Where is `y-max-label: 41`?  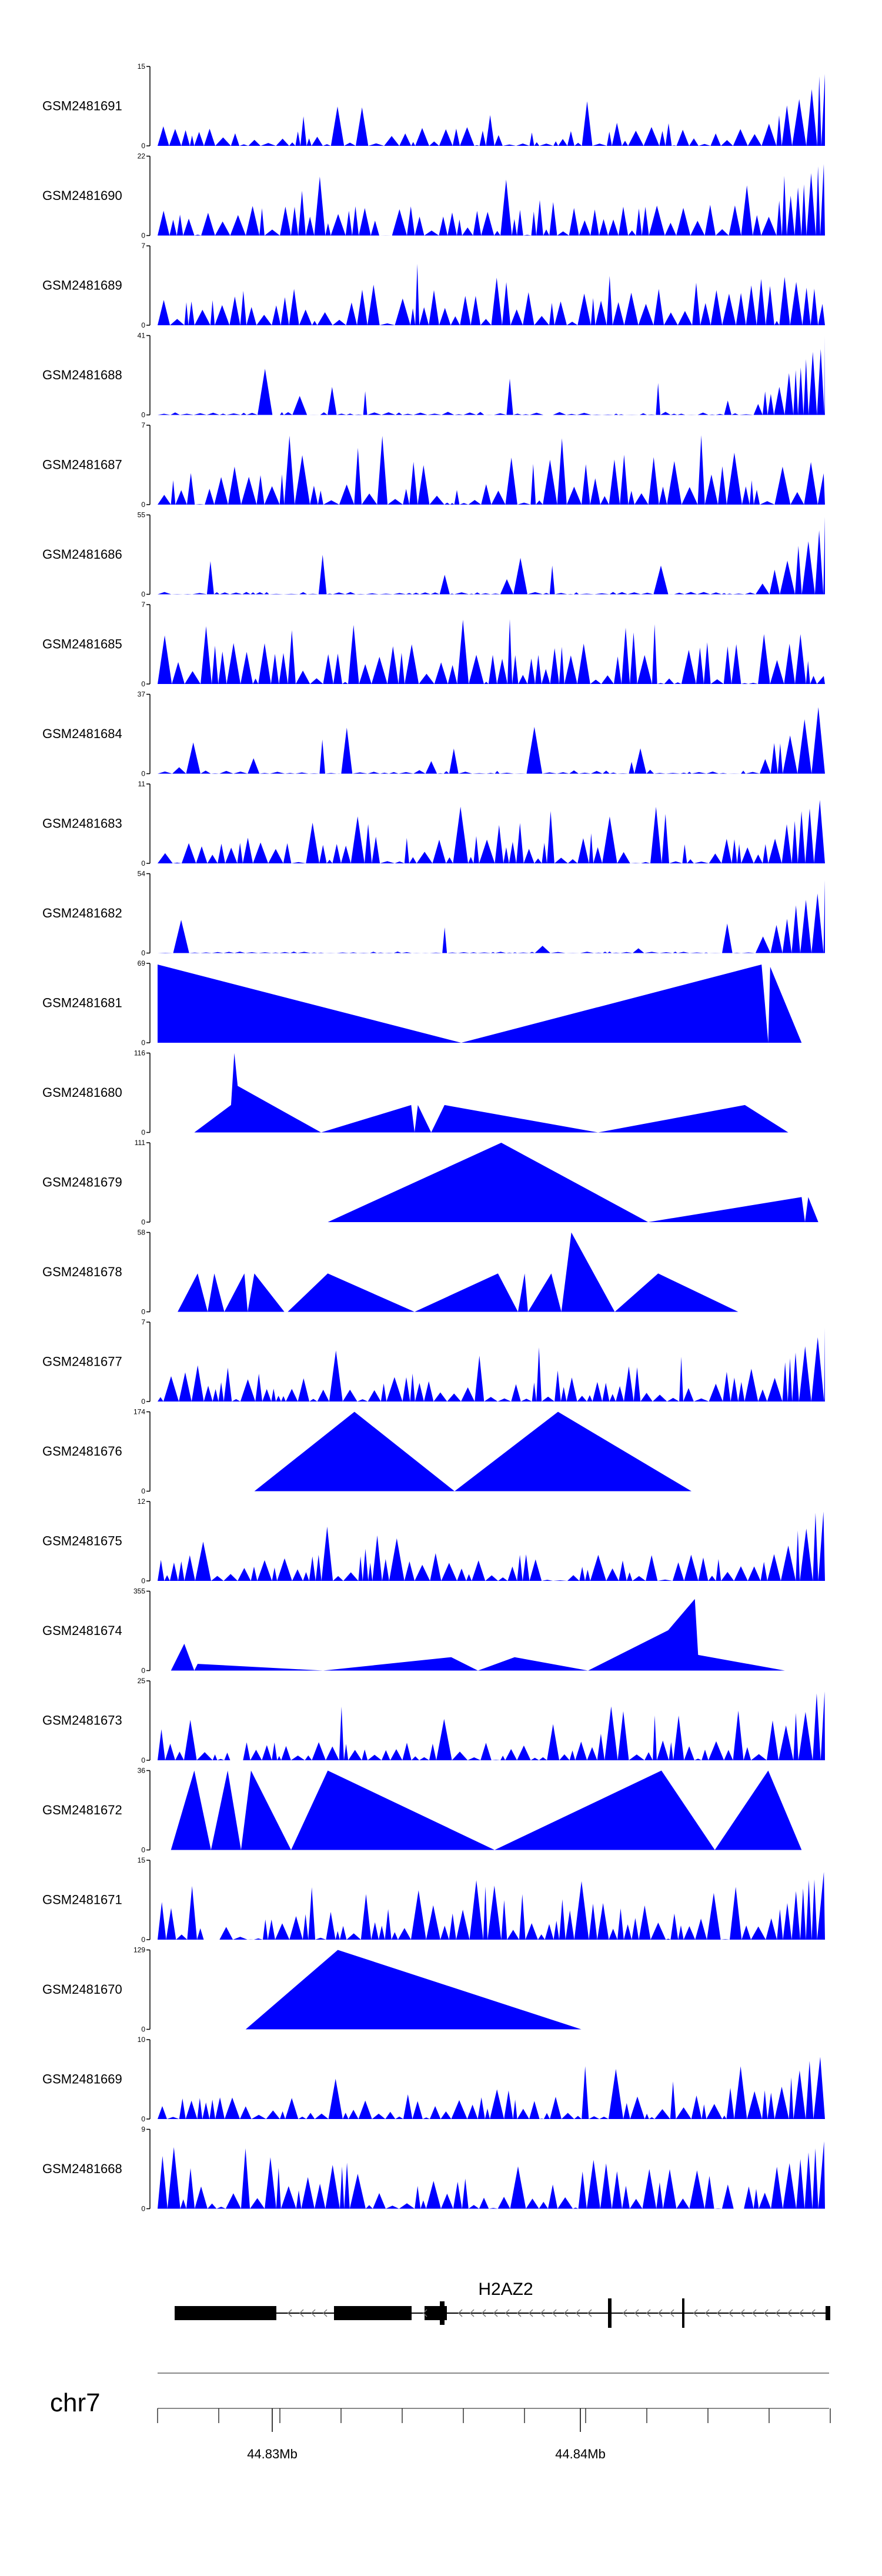 y-max-label: 41 is located at coordinates (142, 336).